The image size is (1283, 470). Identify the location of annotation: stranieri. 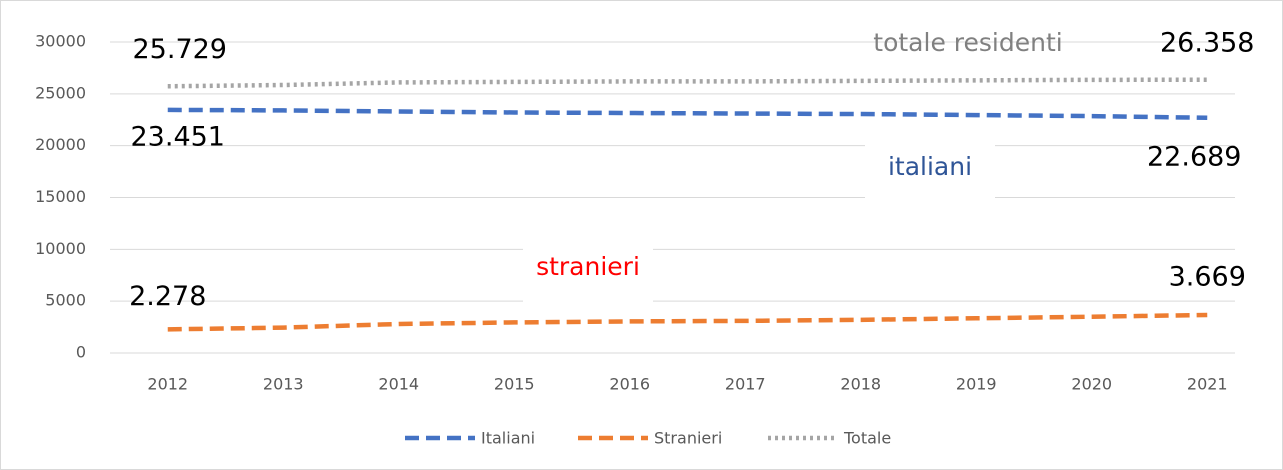
(588, 266).